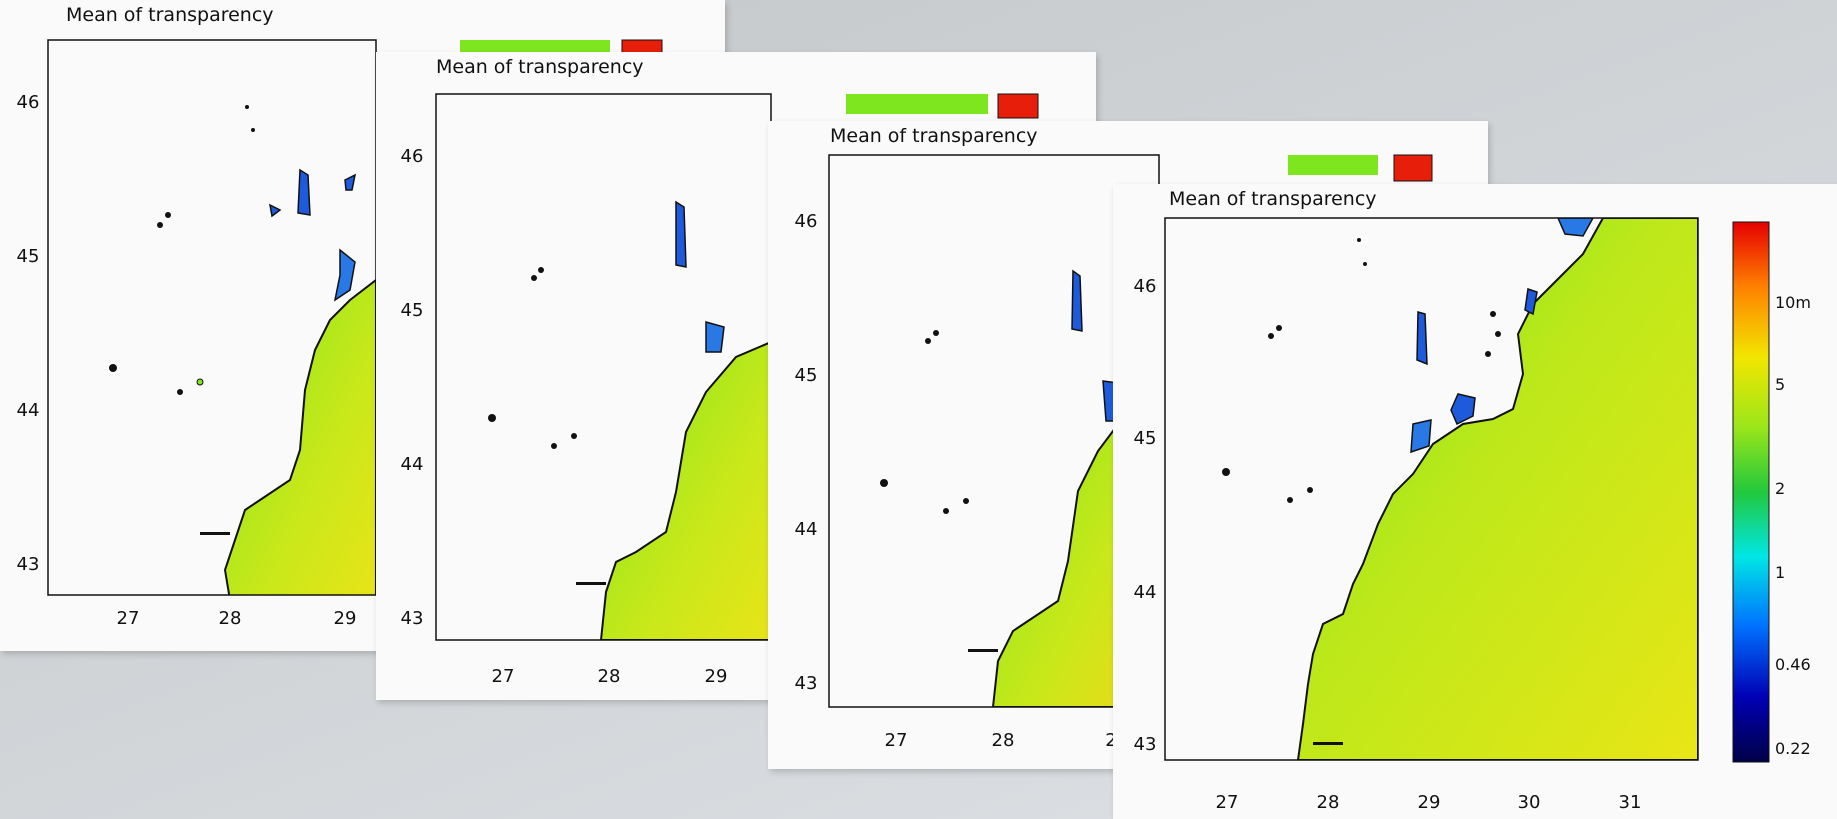  I want to click on colorbar-label: 2, so click(1780, 488).